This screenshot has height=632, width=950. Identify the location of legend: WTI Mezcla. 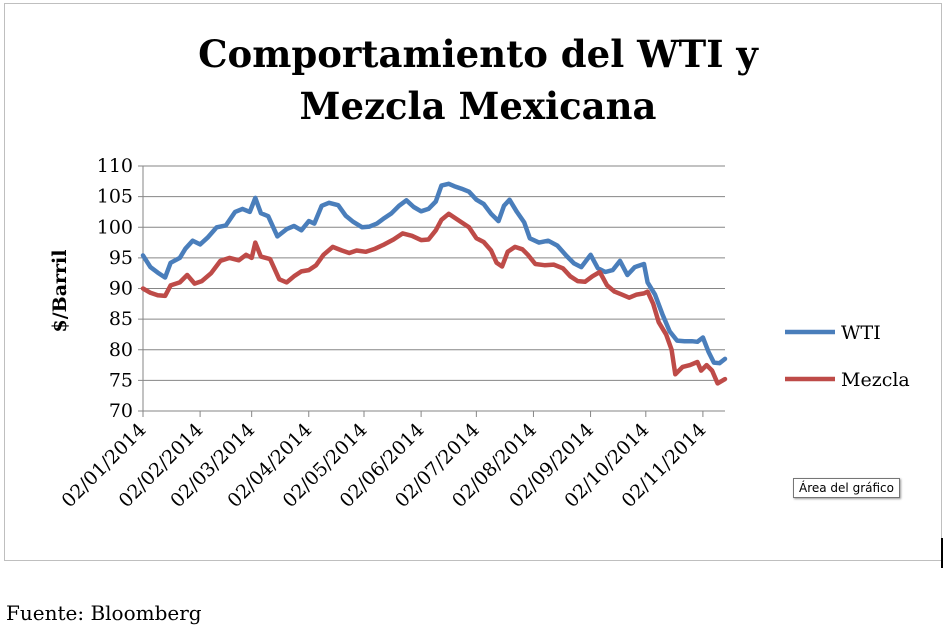
(847, 356).